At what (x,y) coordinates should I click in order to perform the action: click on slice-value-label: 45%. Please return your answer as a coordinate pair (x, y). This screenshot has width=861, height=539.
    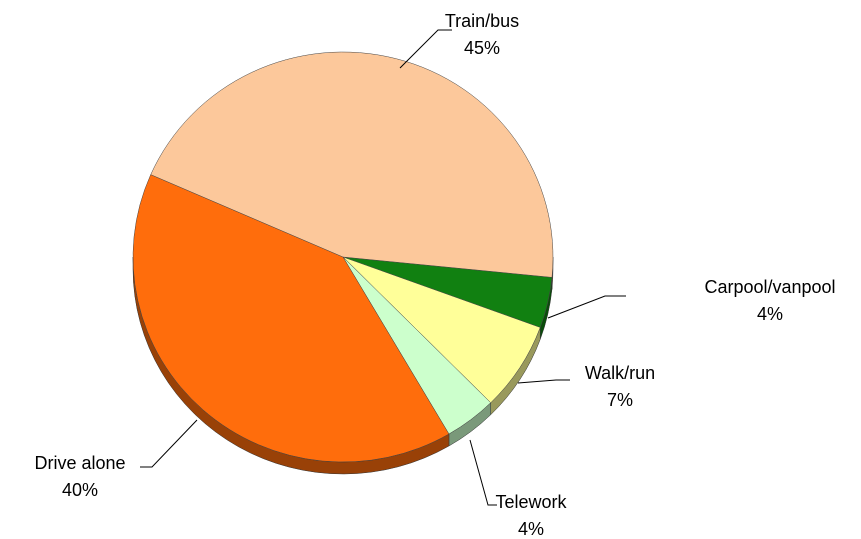
    Looking at the image, I should click on (482, 48).